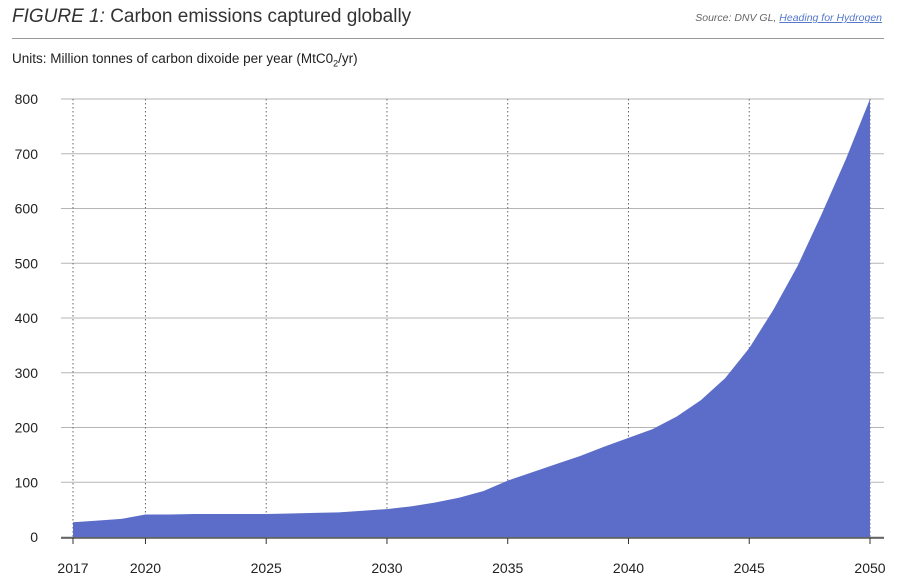 Image resolution: width=900 pixels, height=585 pixels. I want to click on source-prefix: Source: DNV GL,, so click(737, 18).